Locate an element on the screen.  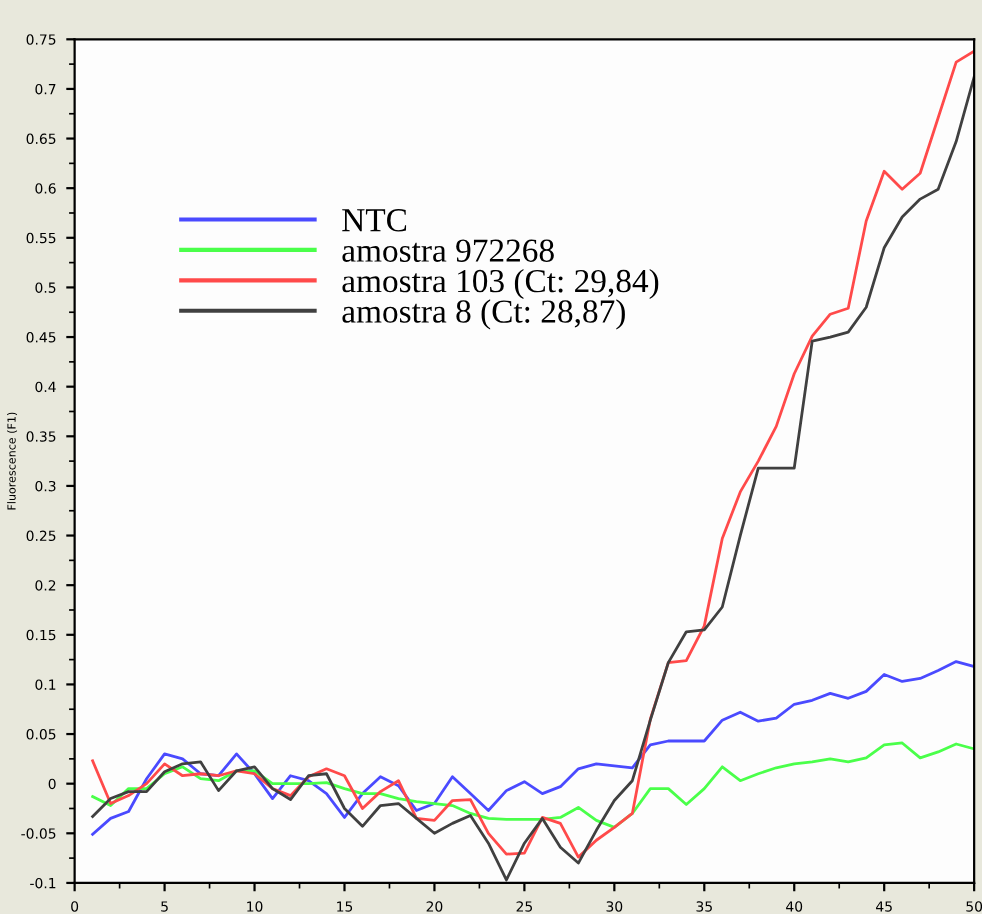
legend-label: amostra 972268 is located at coordinates (448, 250).